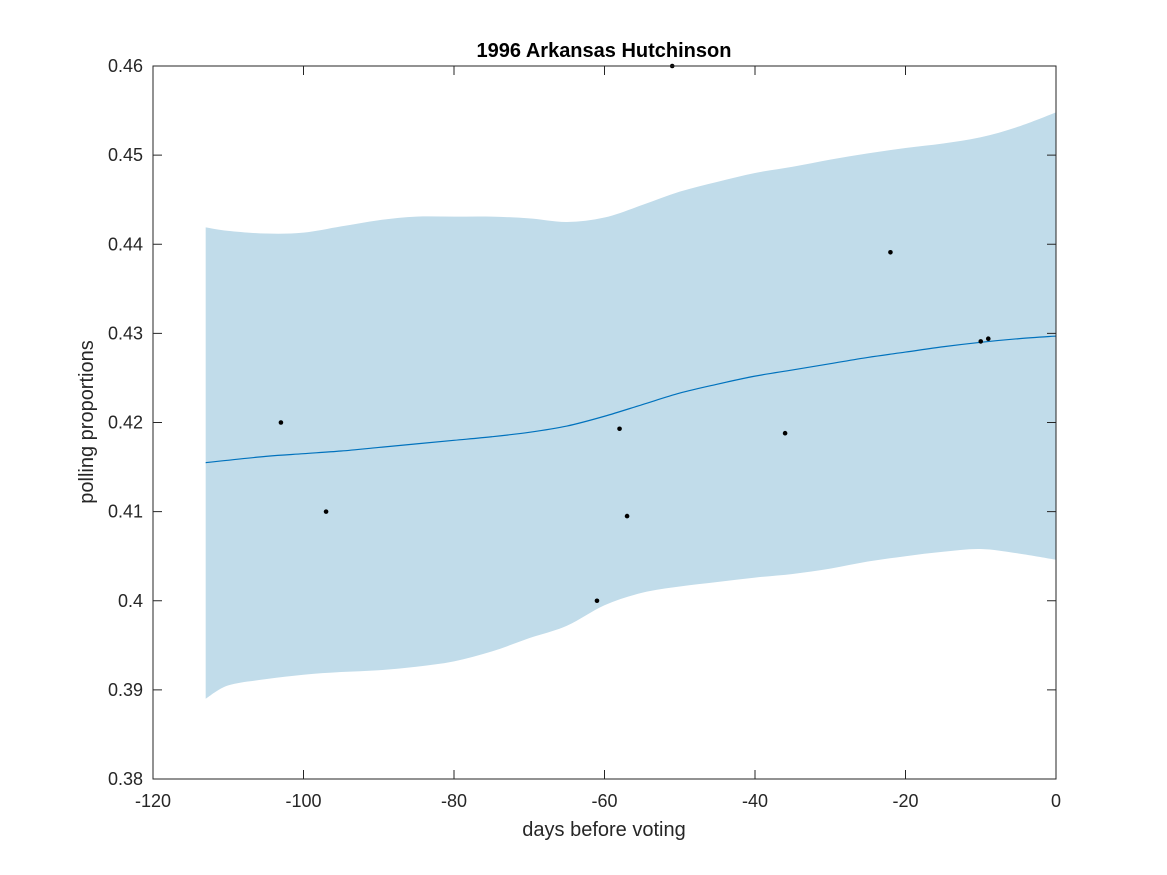 The width and height of the screenshot is (1167, 875). I want to click on x-tick-label: -80, so click(454, 801).